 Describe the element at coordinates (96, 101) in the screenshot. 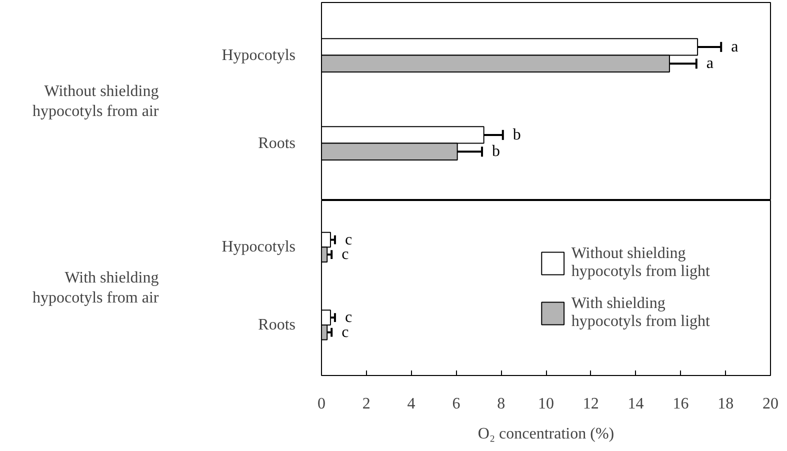

I see `y-axis-title: Without shielding hypocotyls from air` at that location.